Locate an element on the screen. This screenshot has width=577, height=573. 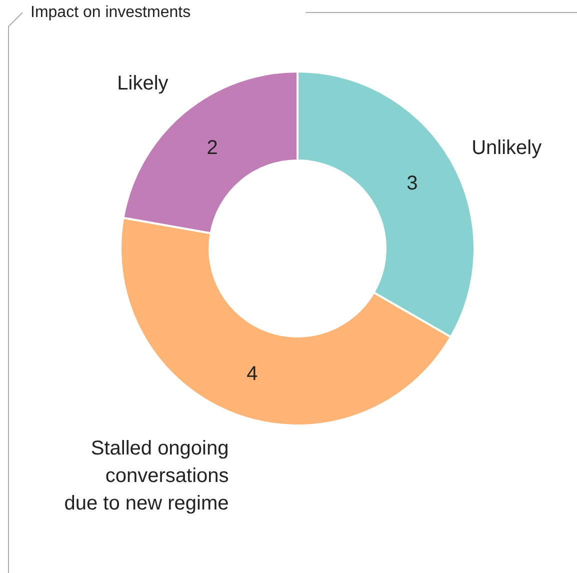
data-label: 4 is located at coordinates (252, 374).